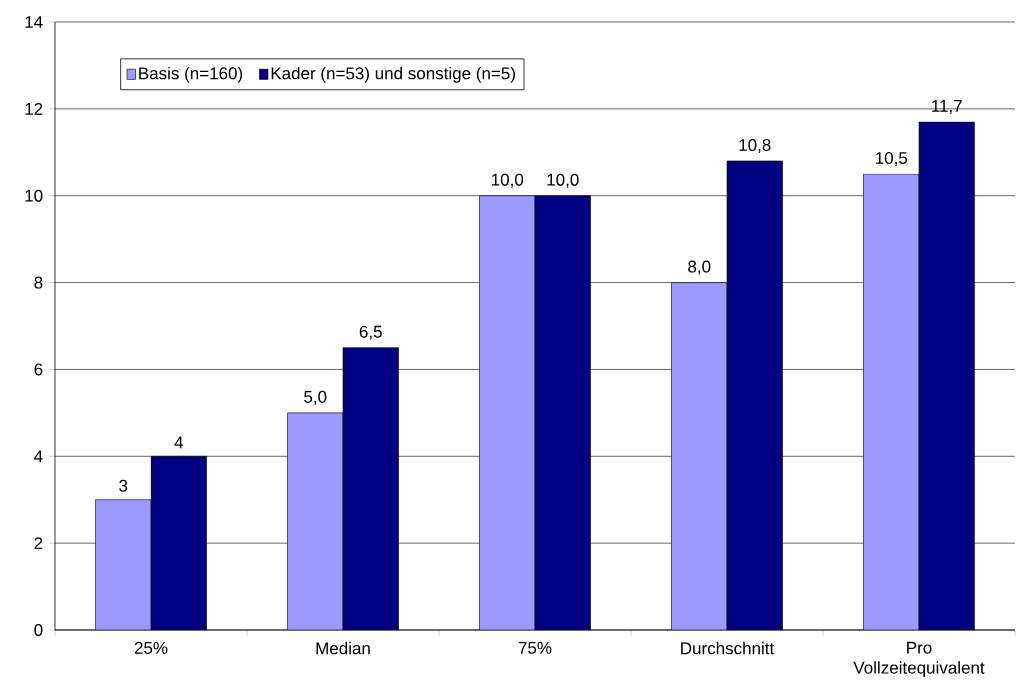 This screenshot has height=699, width=1023. Describe the element at coordinates (370, 332) in the screenshot. I see `data-label: 6,5` at that location.